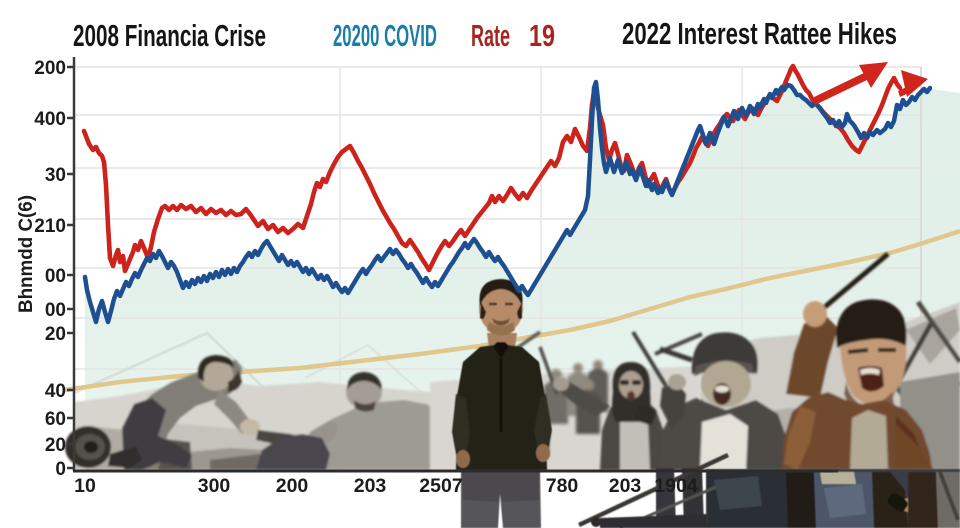 The image size is (960, 528). Describe the element at coordinates (55, 391) in the screenshot. I see `svg-text: 40` at that location.